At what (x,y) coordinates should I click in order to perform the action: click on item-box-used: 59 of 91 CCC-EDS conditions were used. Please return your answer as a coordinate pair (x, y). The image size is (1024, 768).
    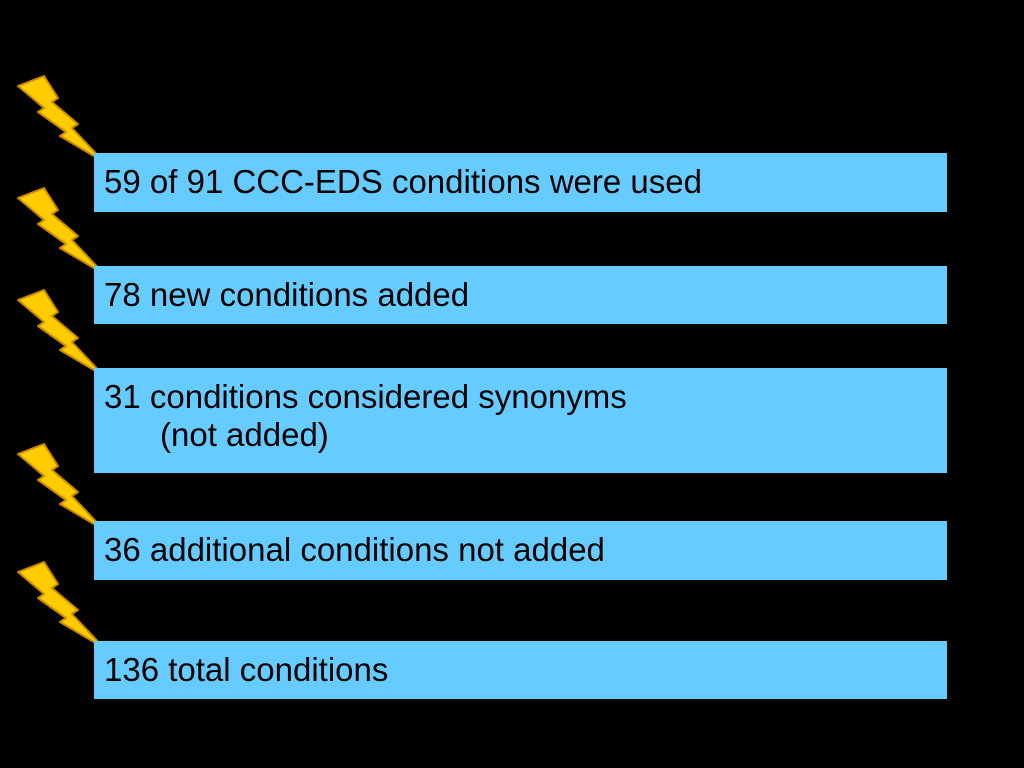
    Looking at the image, I should click on (520, 182).